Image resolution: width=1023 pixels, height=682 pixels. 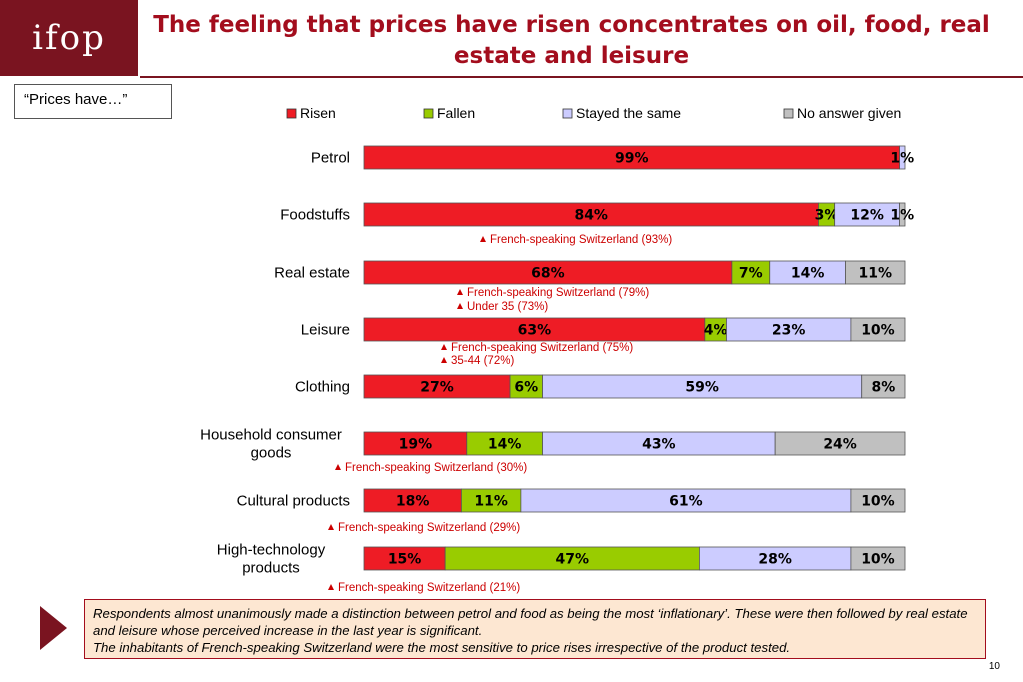 I want to click on data-label-cultural-products-fallen: 11%, so click(x=491, y=502).